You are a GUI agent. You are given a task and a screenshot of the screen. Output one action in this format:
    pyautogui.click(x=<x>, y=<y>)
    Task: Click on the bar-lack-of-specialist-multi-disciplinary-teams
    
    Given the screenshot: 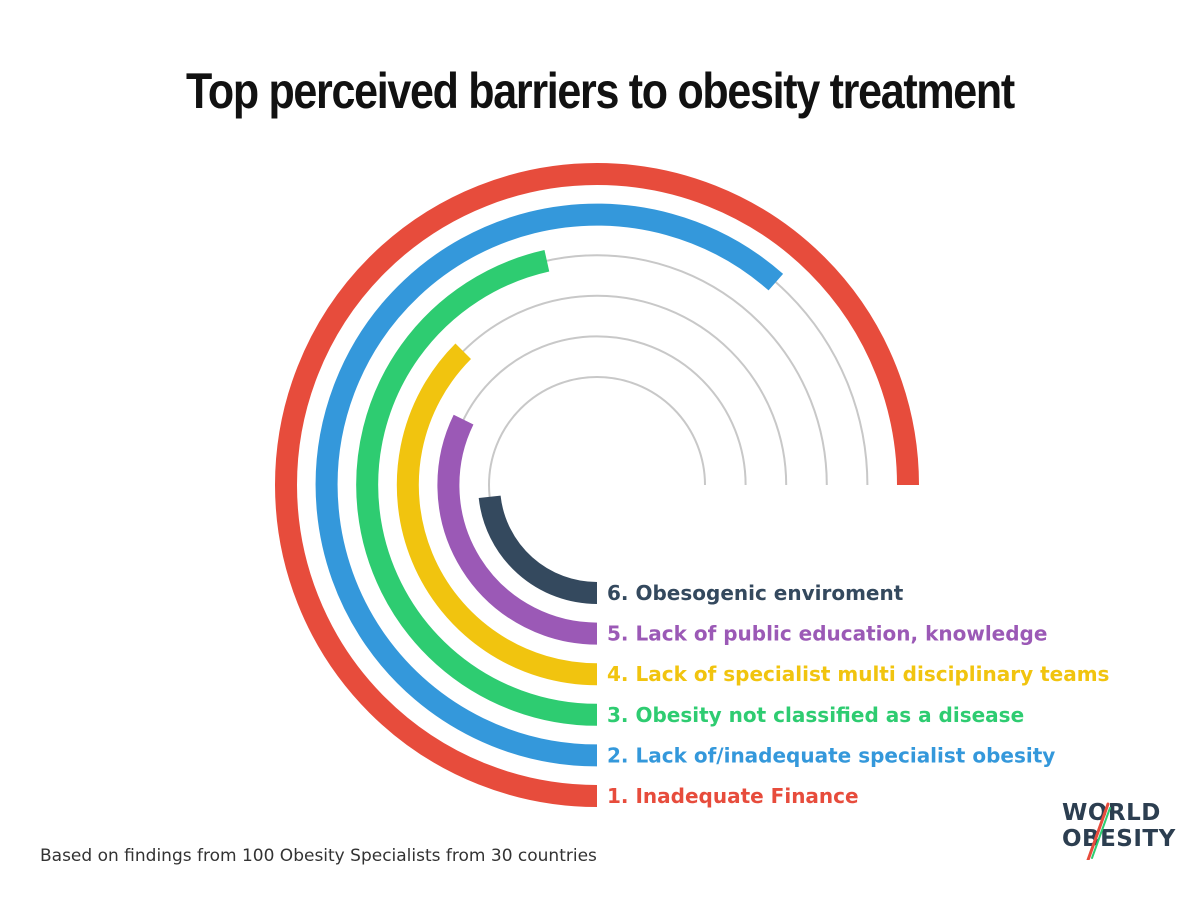 What is the action you would take?
    pyautogui.click(x=497, y=514)
    